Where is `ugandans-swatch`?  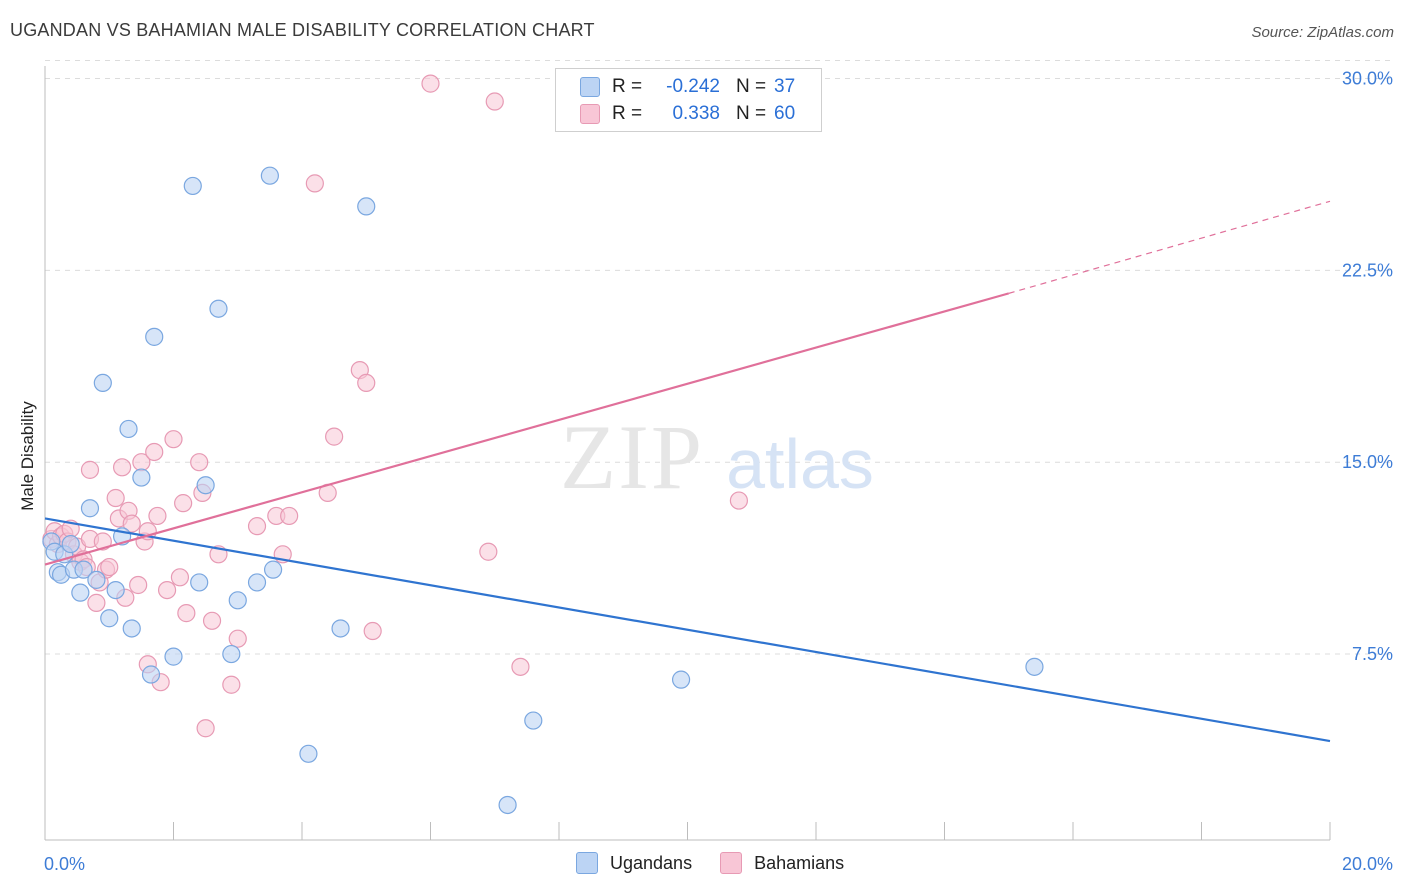 ugandans-swatch is located at coordinates (590, 87).